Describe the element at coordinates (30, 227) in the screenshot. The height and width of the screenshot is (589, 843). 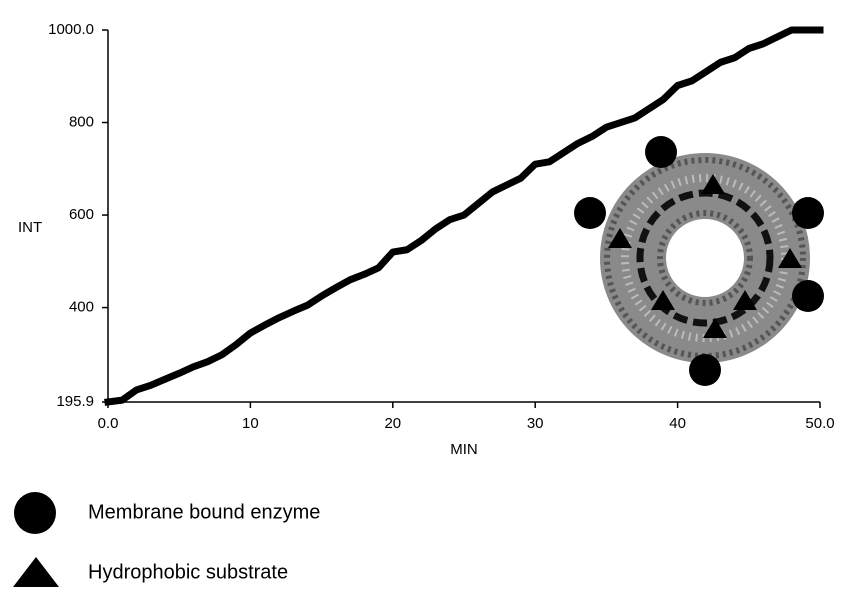
I see `y-axis-label: INT` at that location.